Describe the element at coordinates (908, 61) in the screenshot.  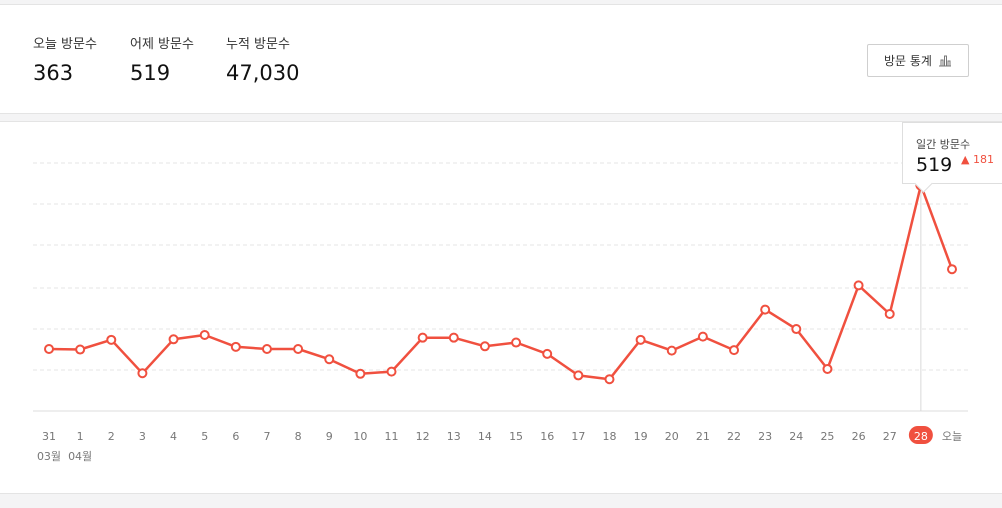
I see `visit-stats-button-label: 방문 통계` at that location.